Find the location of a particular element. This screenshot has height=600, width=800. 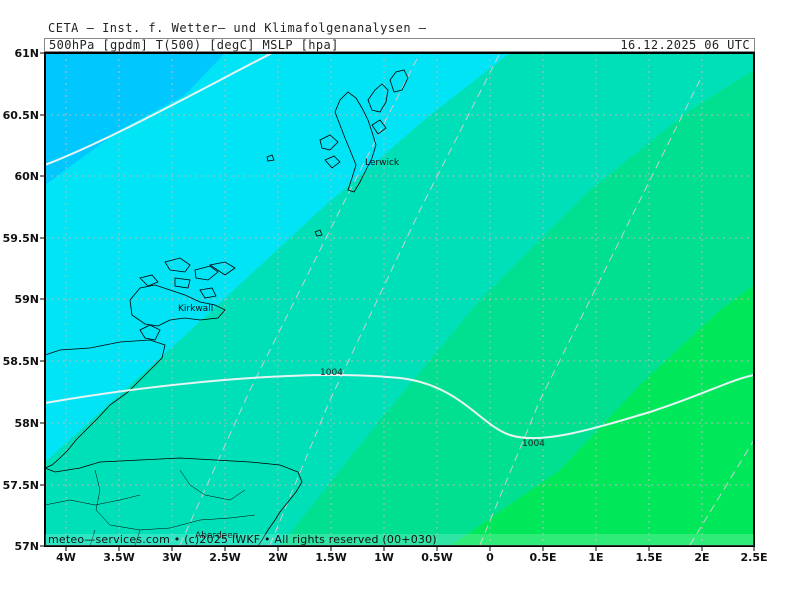

orkney-mainland is located at coordinates (177, 305).